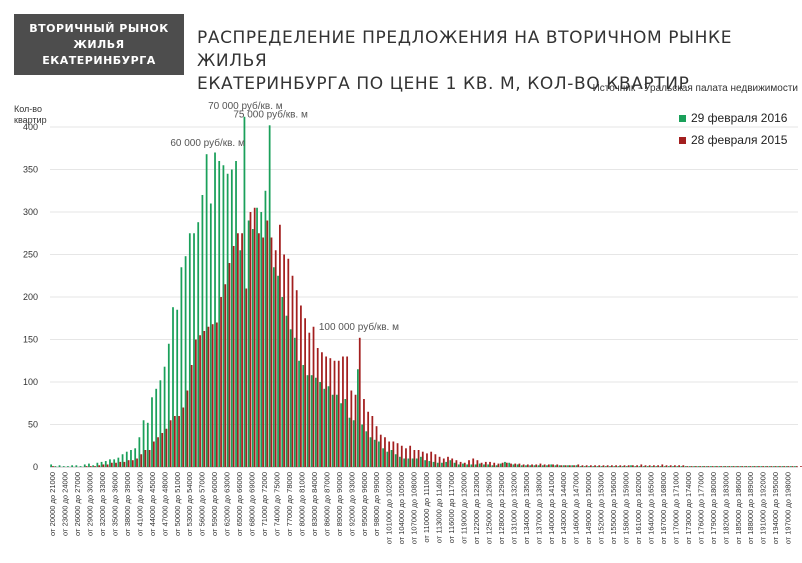  What do you see at coordinates (277, 504) in the screenshot?
I see `x-tick-label: от 74000 до 75000` at bounding box center [277, 504].